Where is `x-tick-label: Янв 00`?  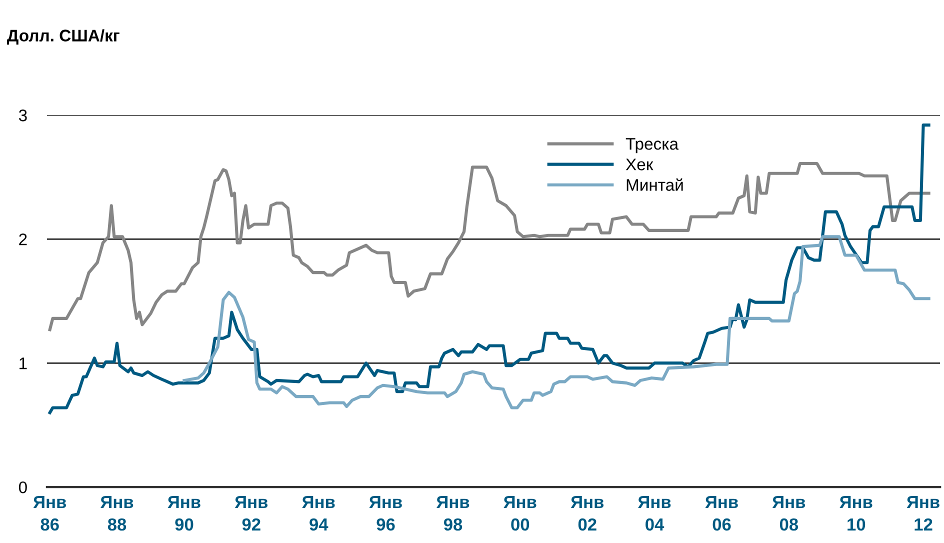 x-tick-label: Янв 00 is located at coordinates (520, 513).